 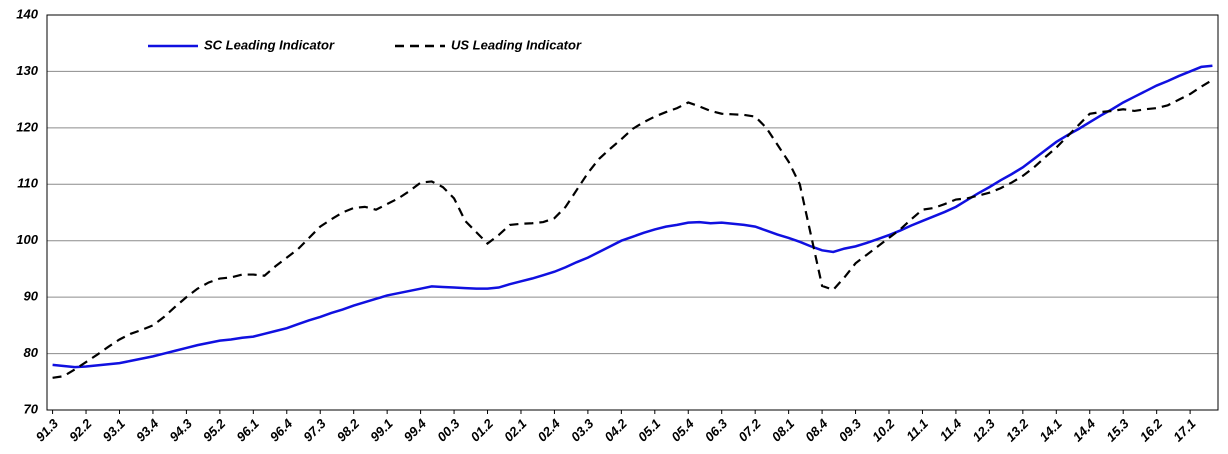 I want to click on x-tick-label: 08.1, so click(x=783, y=430).